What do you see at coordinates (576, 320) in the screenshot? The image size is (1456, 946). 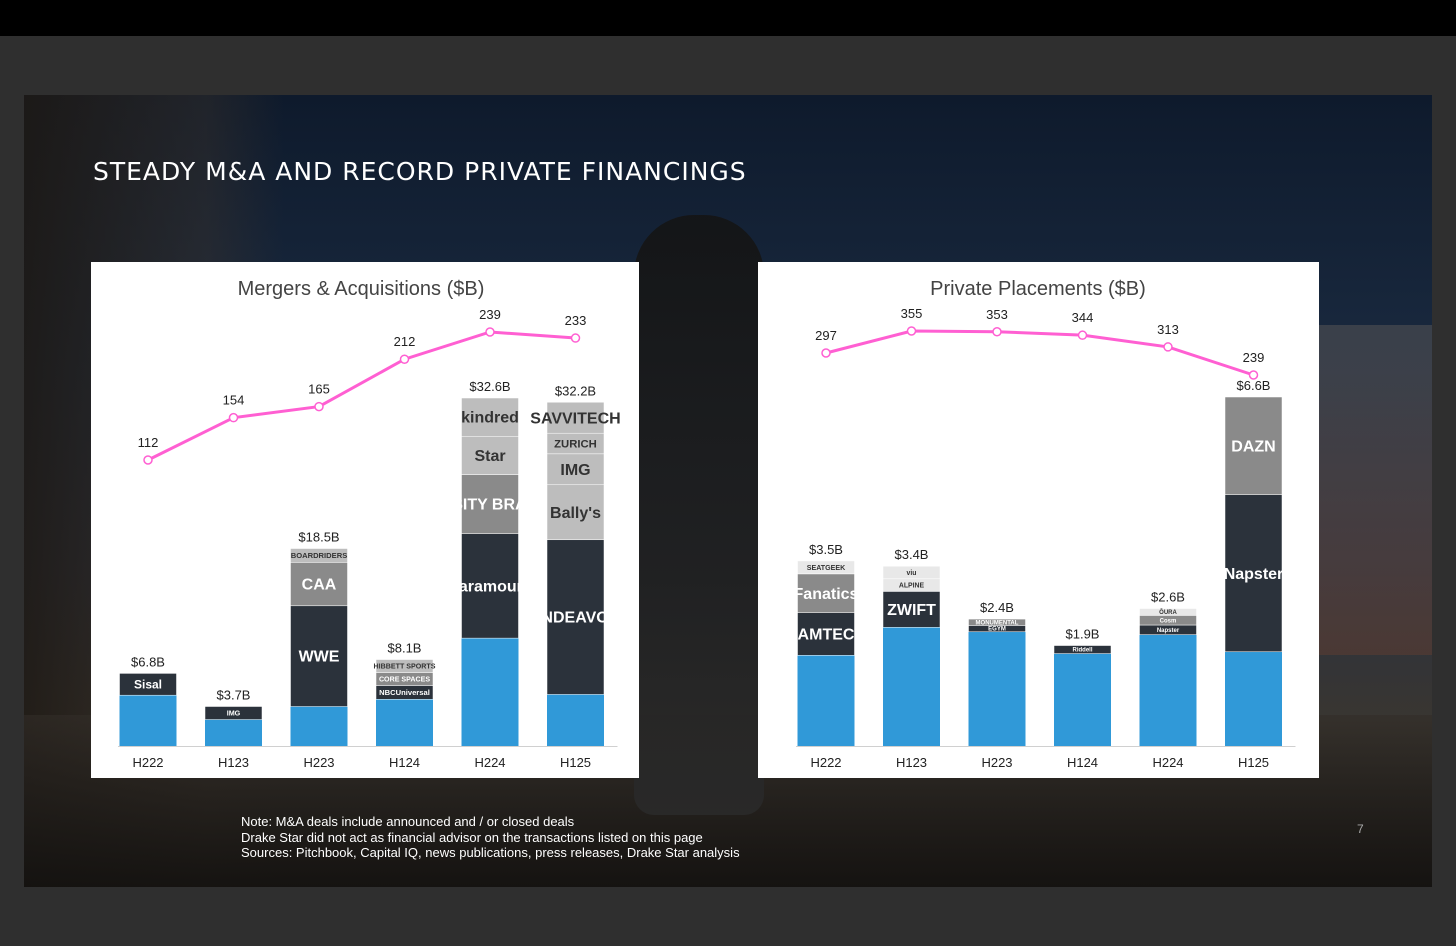 I see `deal-count-label: 233` at bounding box center [576, 320].